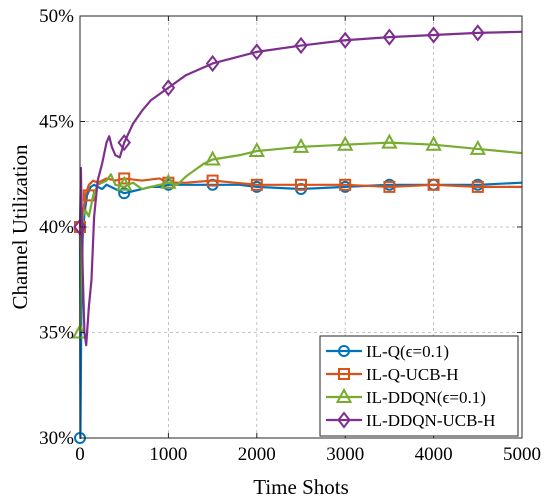 The width and height of the screenshot is (550, 502). Describe the element at coordinates (56, 438) in the screenshot. I see `y-tick-label: 30%` at that location.